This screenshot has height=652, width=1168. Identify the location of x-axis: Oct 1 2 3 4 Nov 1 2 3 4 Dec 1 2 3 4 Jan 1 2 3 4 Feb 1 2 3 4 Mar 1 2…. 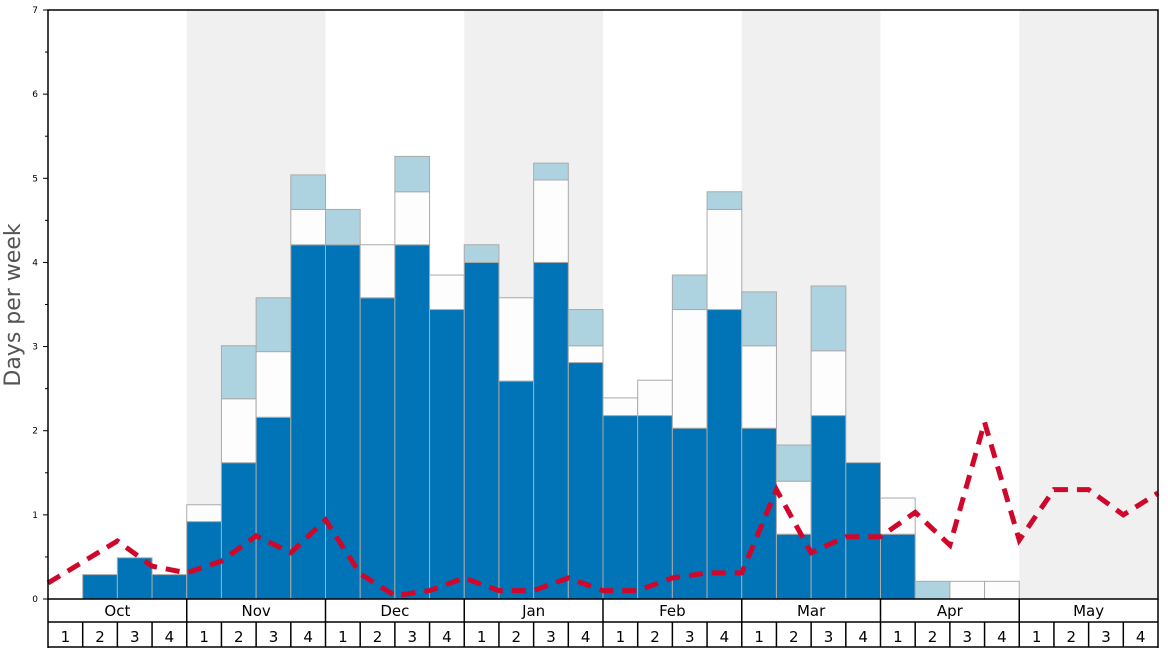
(603, 623).